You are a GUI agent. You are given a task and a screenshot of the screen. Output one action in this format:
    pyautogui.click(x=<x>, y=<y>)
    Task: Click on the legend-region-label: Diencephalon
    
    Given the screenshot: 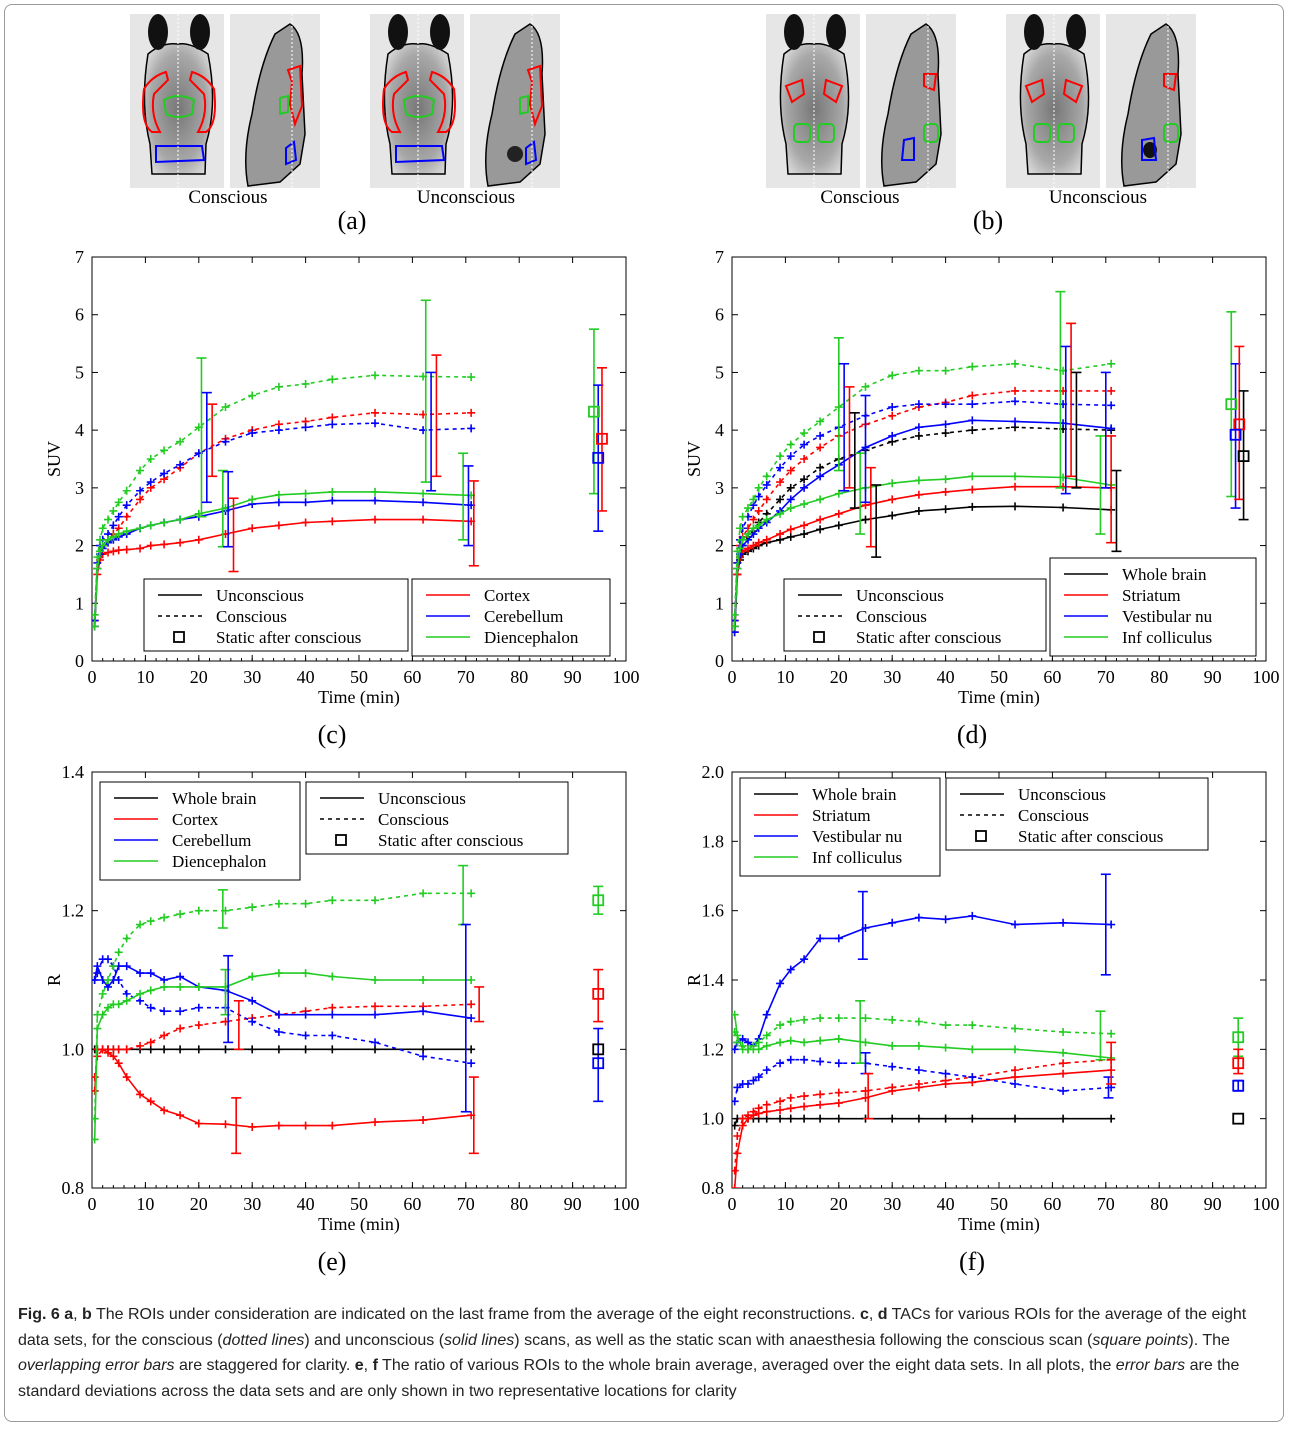 What is the action you would take?
    pyautogui.click(x=531, y=637)
    